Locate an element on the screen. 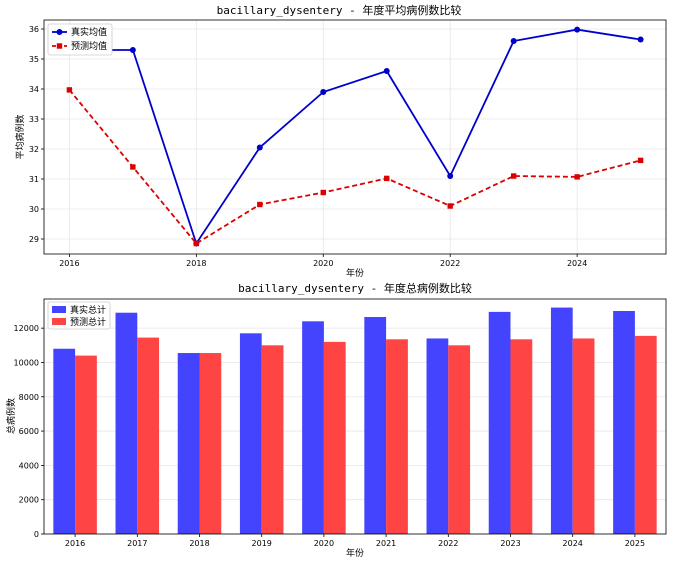 Image resolution: width=677 pixels, height=562 pixels. bar-chart-y-ticks: 0 2000 4000 6000 8000 10000 12000 is located at coordinates (29, 431).